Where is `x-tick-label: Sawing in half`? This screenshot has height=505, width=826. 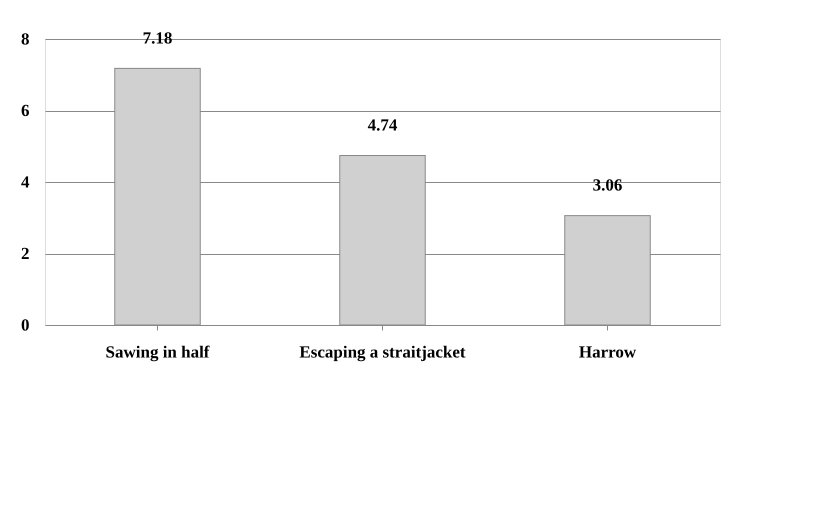 x-tick-label: Sawing in half is located at coordinates (158, 352).